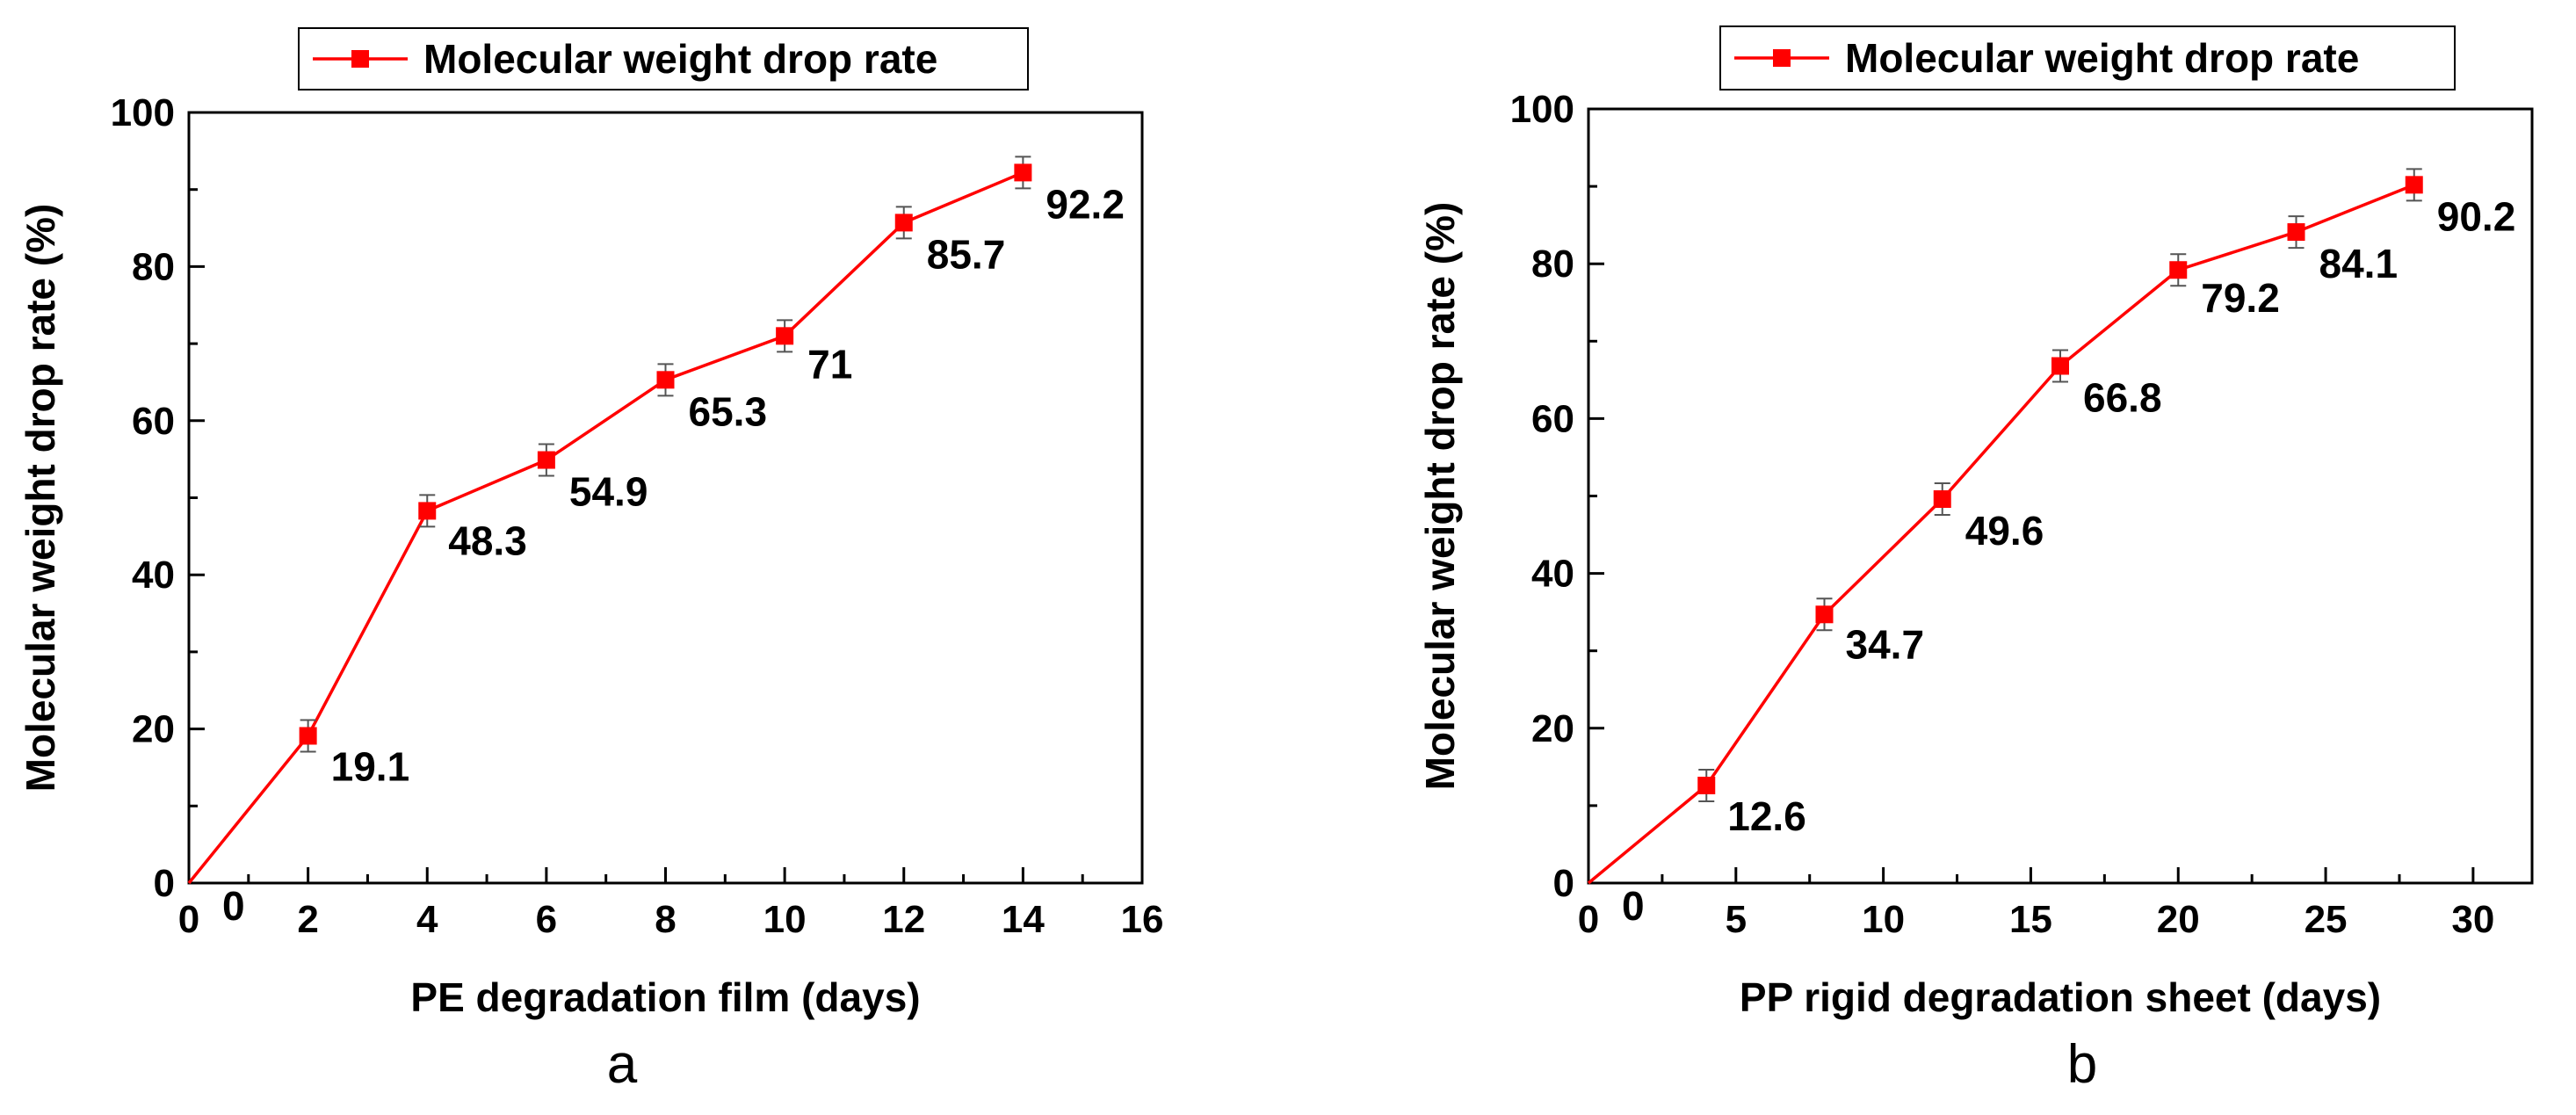 This screenshot has width=2576, height=1115. I want to click on x-tick-label: 16, so click(1142, 920).